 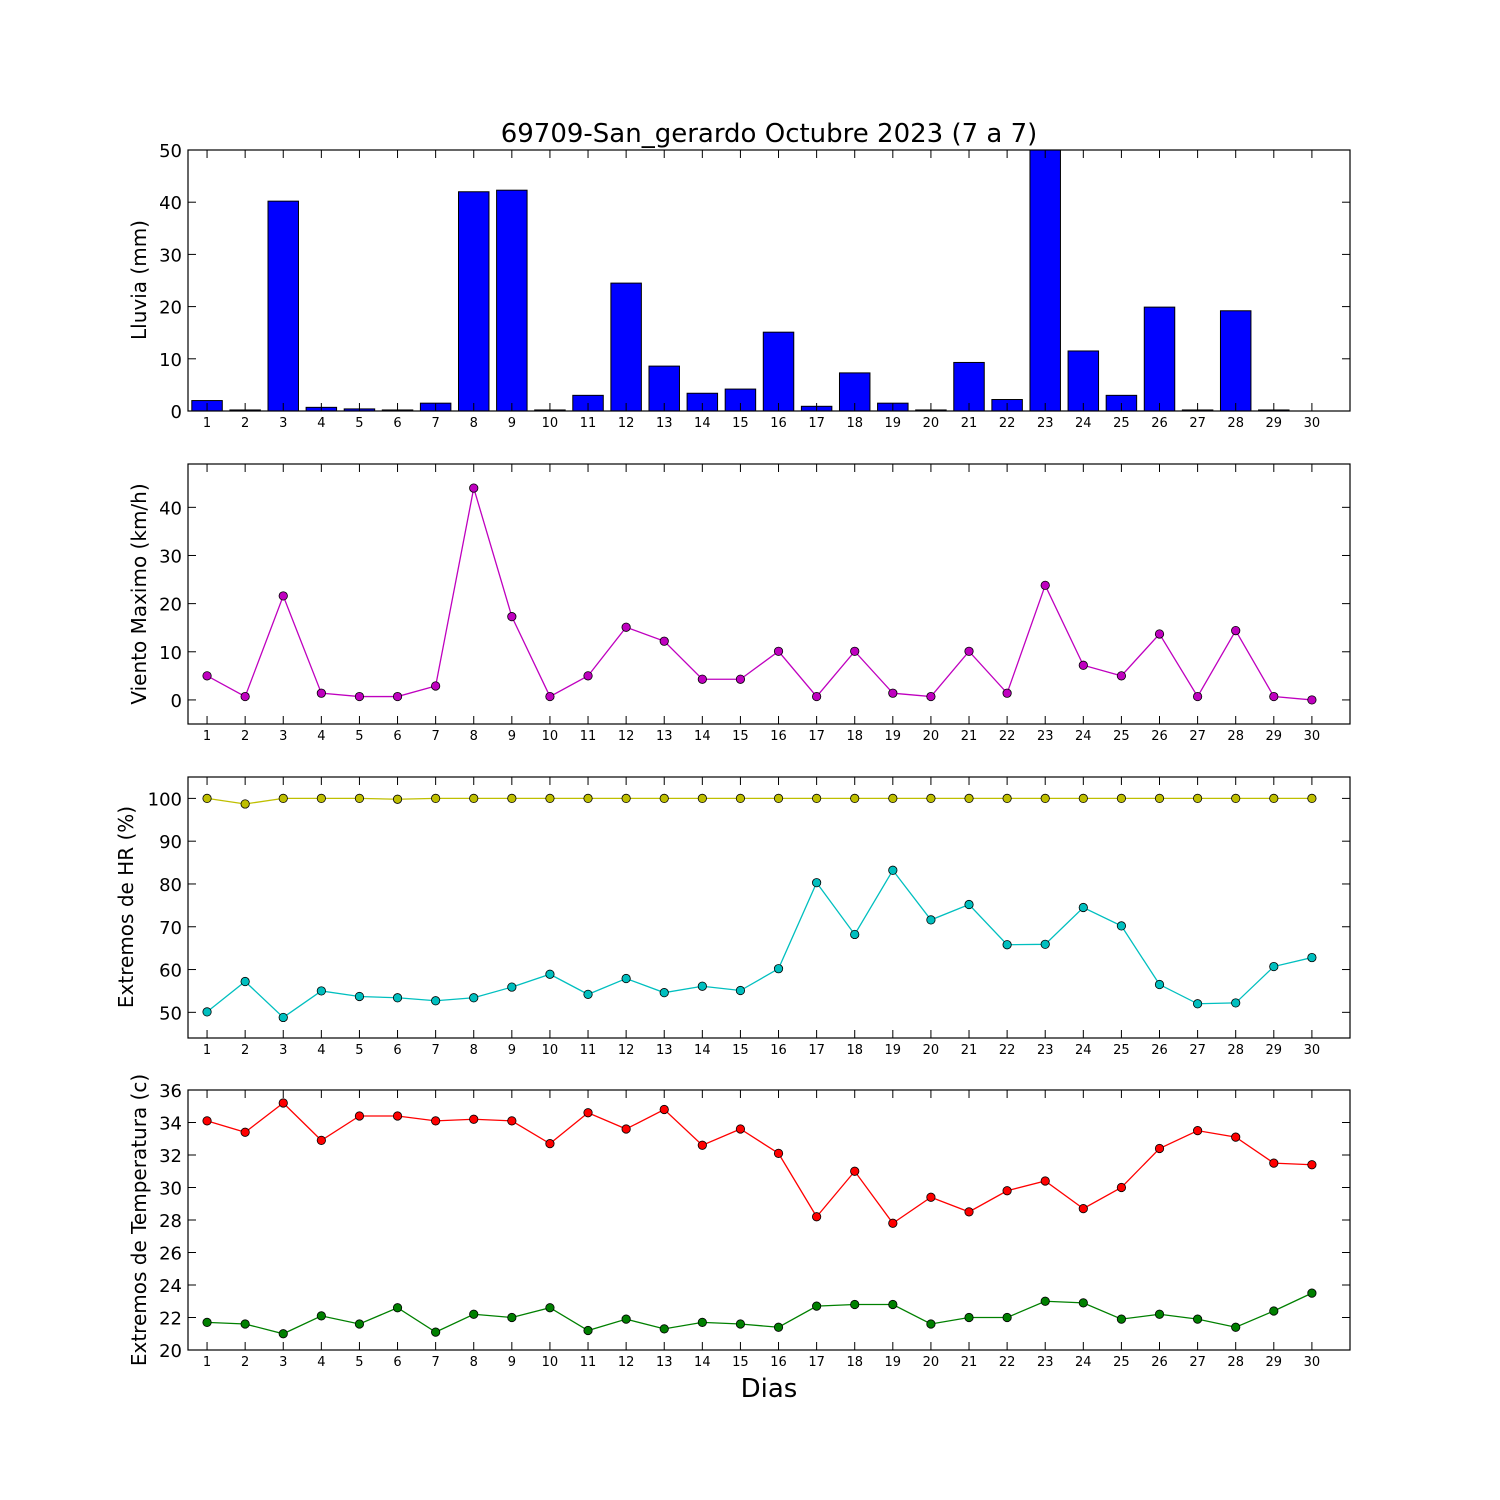 What do you see at coordinates (816, 736) in the screenshot?
I see `wind-xtick-label: 17` at bounding box center [816, 736].